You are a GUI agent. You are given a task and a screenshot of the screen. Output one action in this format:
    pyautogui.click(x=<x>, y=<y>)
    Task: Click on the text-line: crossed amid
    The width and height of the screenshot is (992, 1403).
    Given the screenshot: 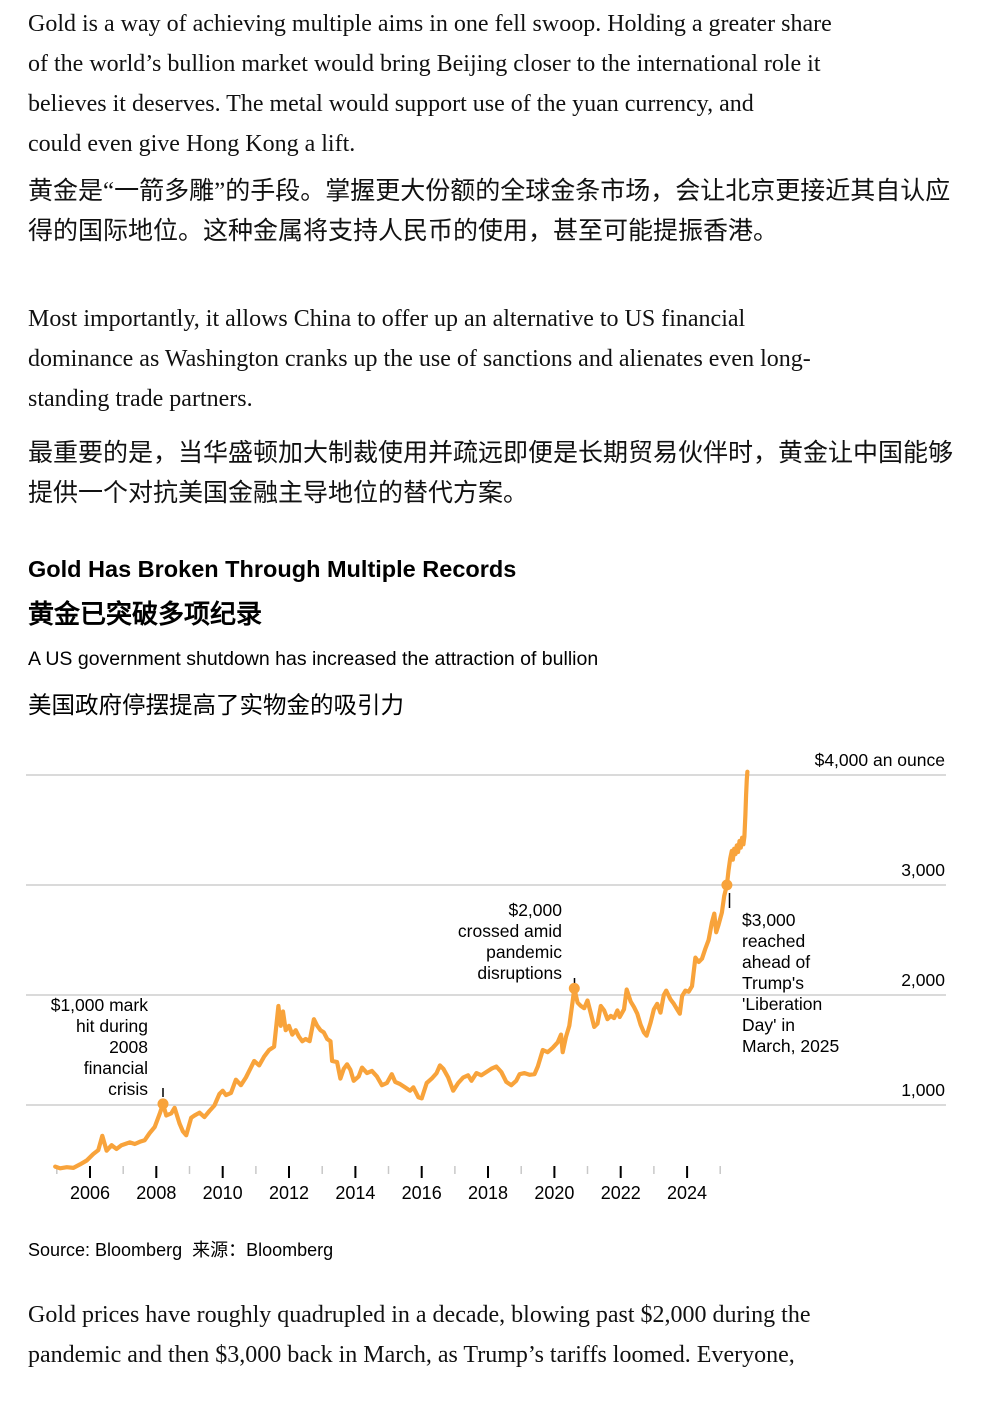 What is the action you would take?
    pyautogui.click(x=509, y=931)
    